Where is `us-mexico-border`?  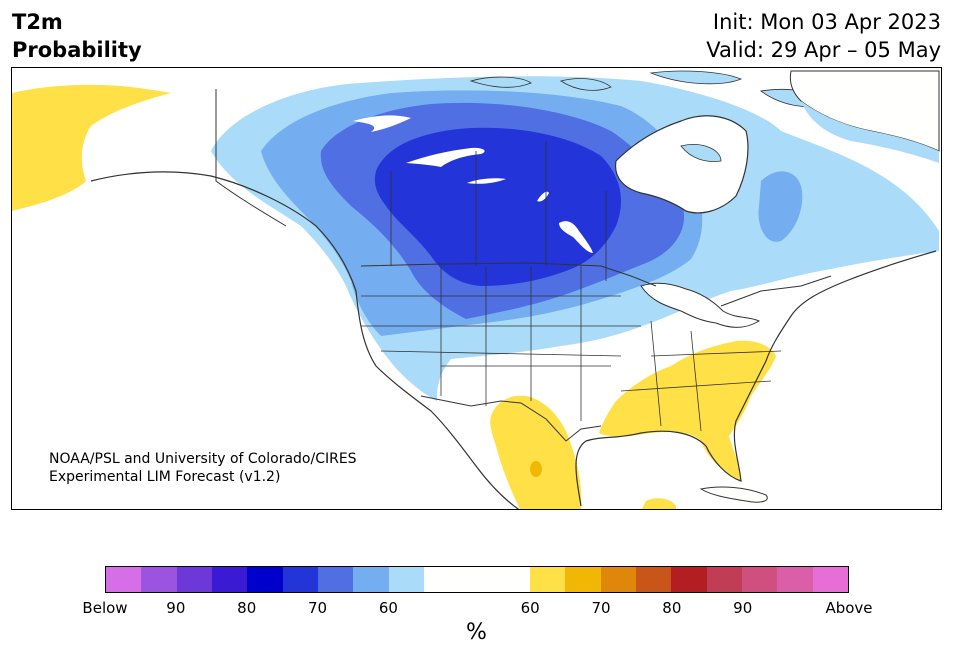
us-mexico-border is located at coordinates (511, 418).